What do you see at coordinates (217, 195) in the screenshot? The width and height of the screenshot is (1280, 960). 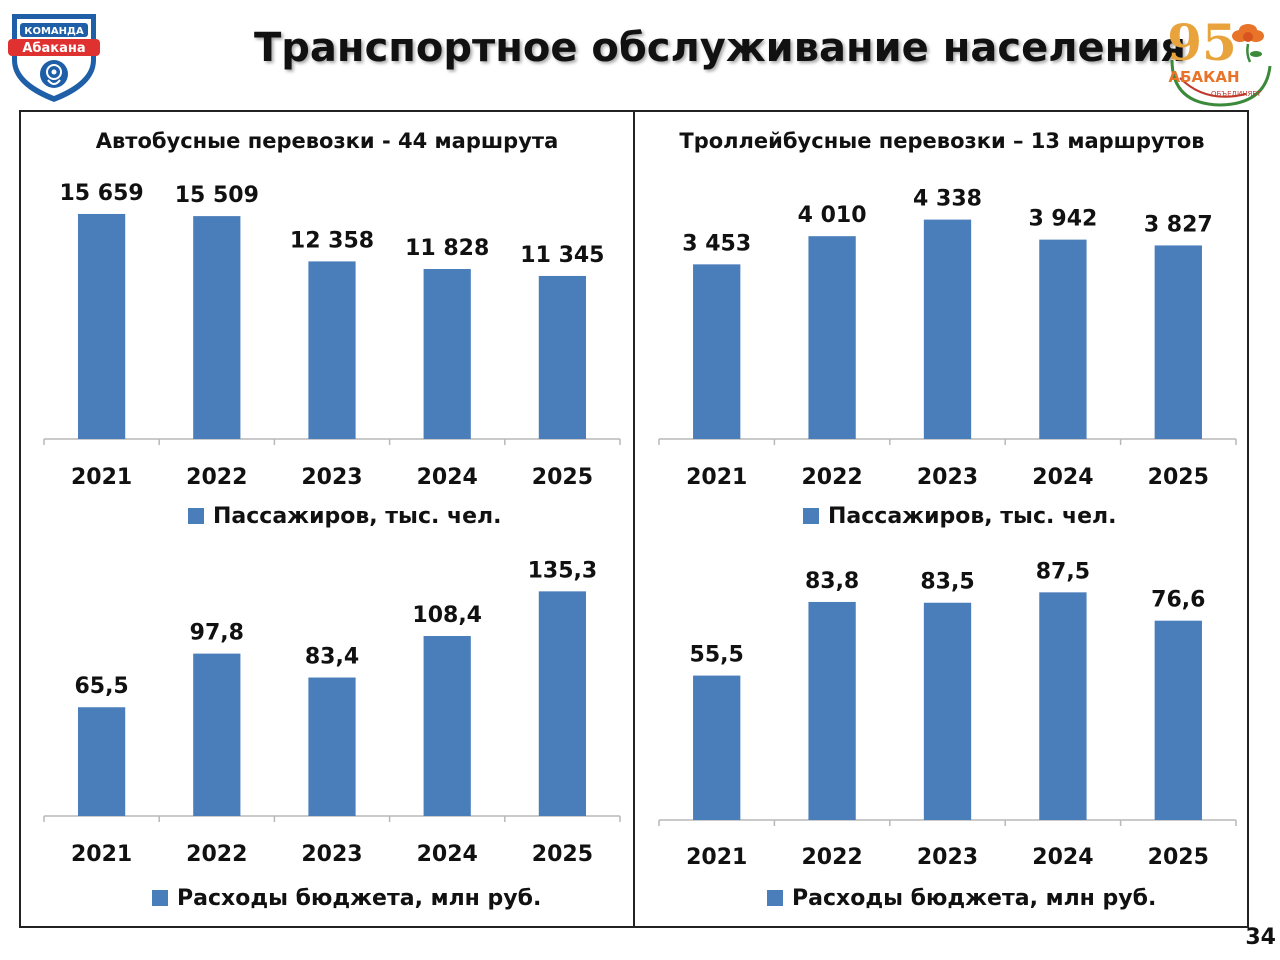 I see `data-label: 15 509` at bounding box center [217, 195].